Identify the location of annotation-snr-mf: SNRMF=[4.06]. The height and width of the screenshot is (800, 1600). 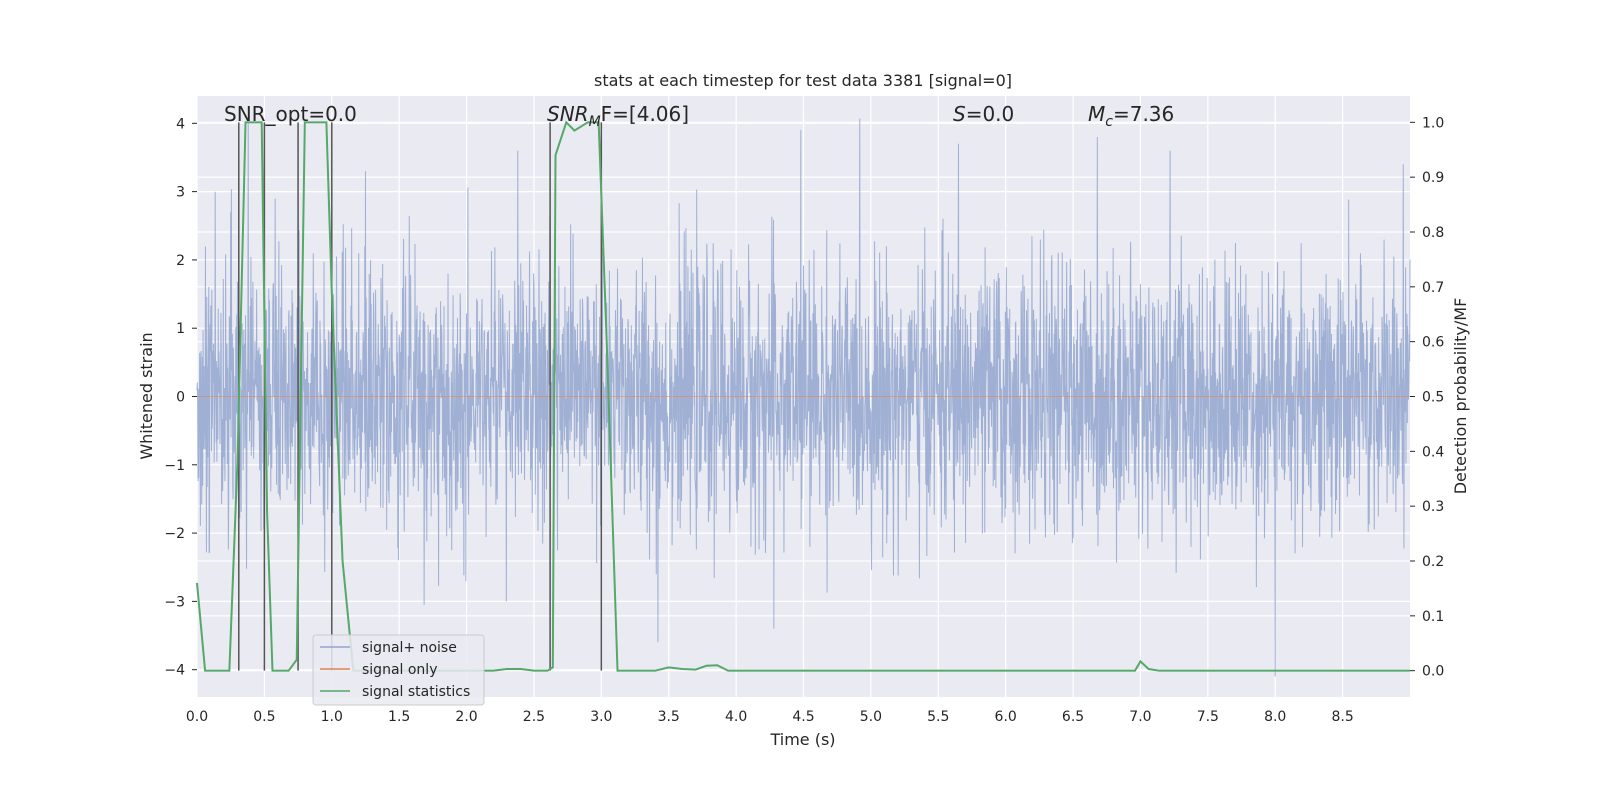
(618, 116).